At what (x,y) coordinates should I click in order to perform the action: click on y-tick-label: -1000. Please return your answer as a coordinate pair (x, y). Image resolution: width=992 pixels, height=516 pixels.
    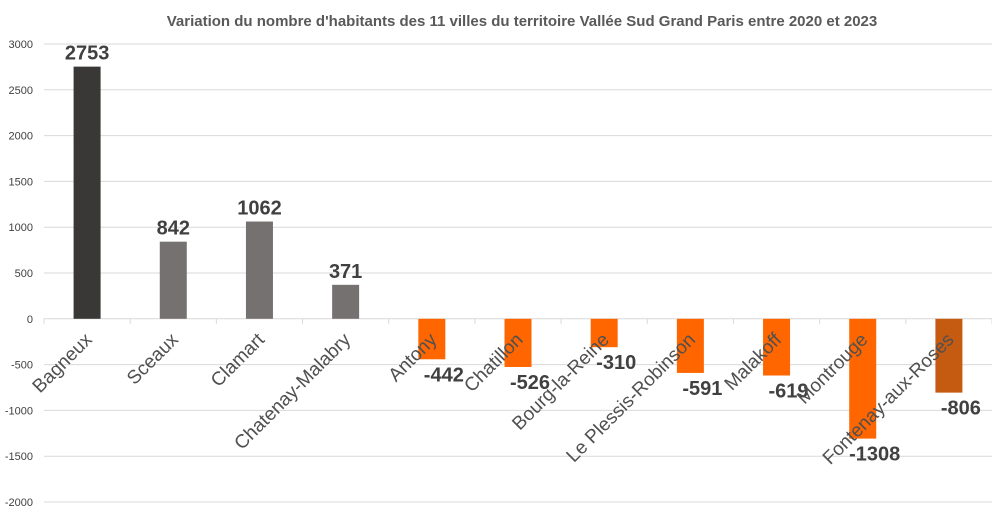
    Looking at the image, I should click on (19, 411).